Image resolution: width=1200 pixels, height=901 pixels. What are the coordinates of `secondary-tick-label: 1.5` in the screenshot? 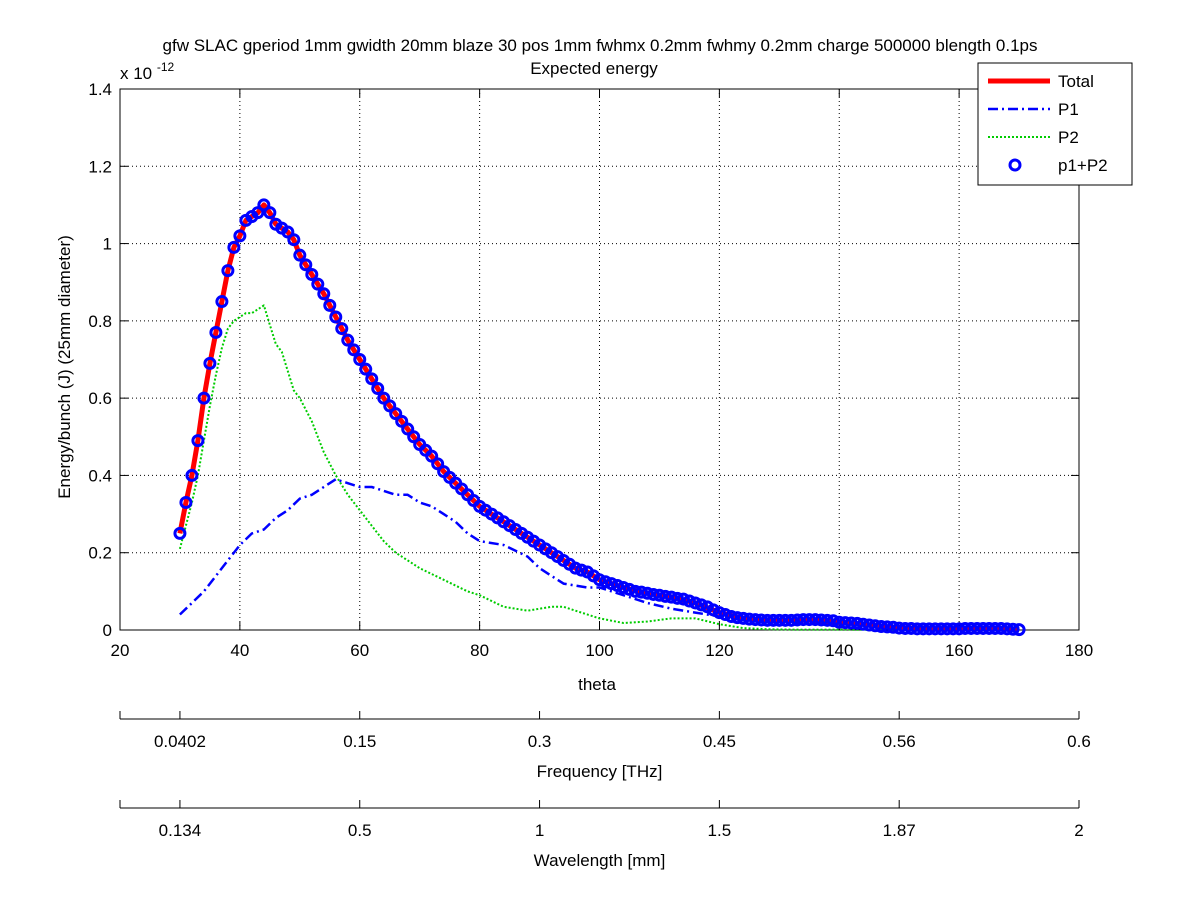 It's located at (720, 830).